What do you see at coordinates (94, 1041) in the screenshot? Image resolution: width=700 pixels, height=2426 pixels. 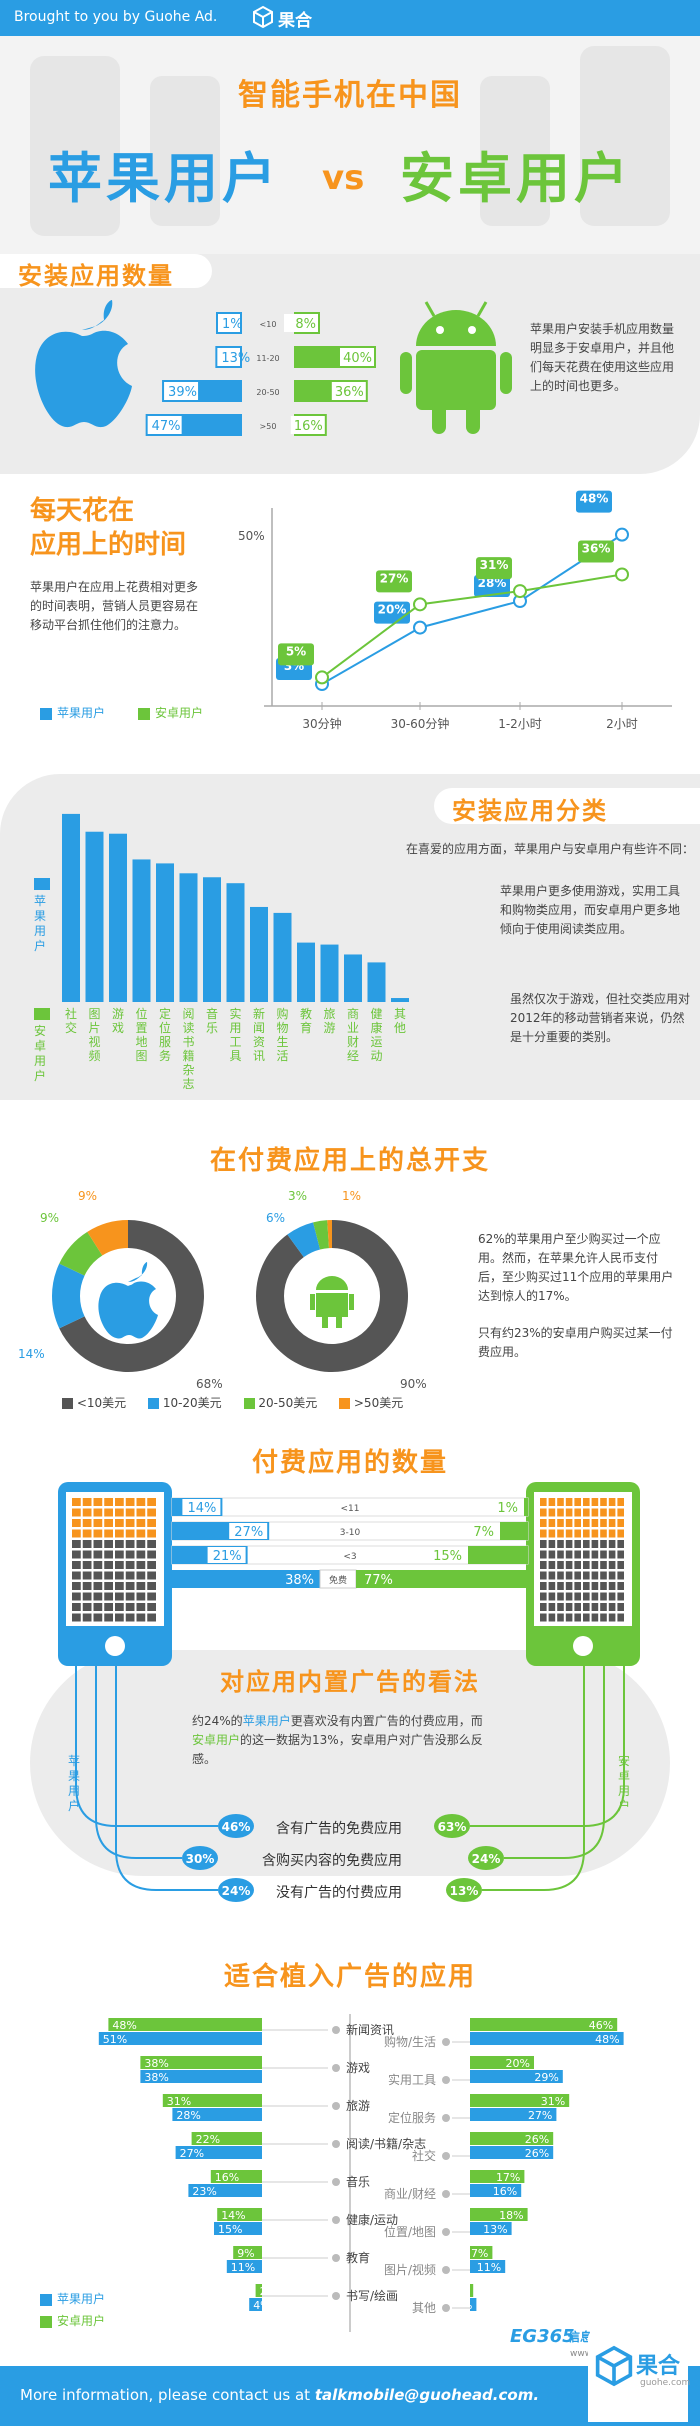 I see `category-label: 视` at bounding box center [94, 1041].